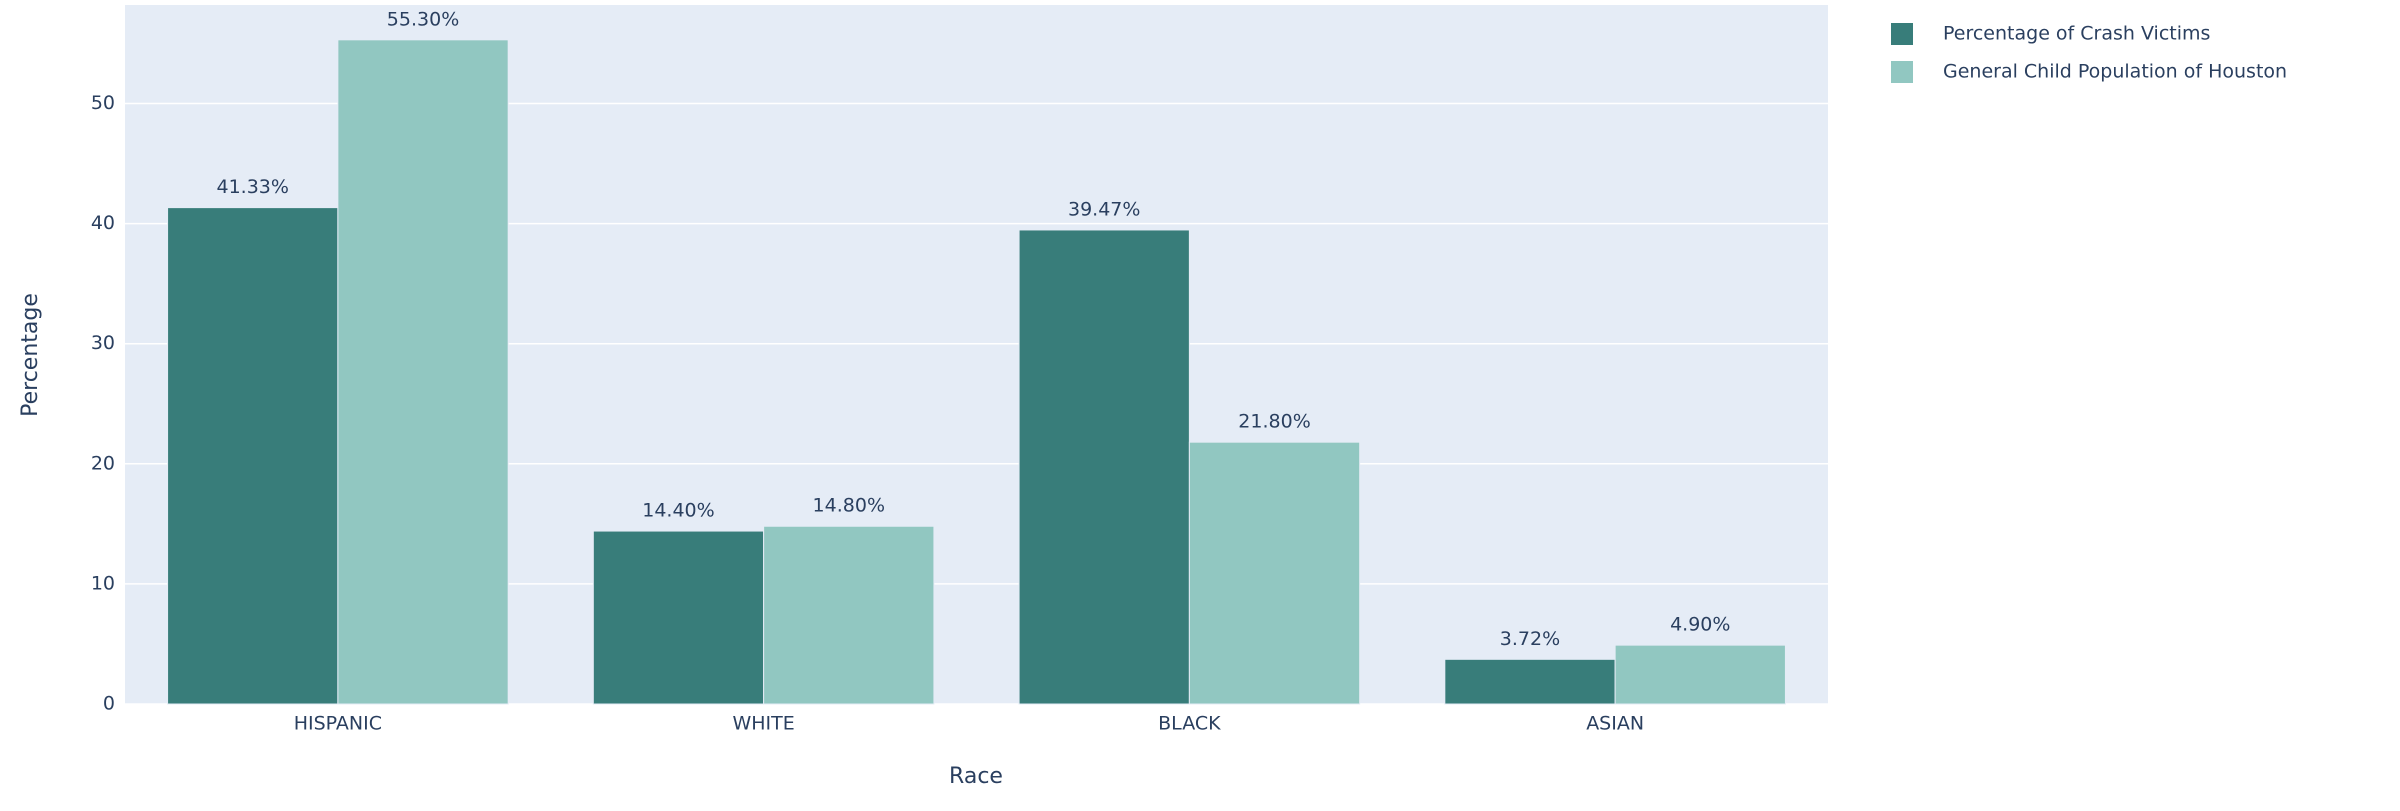  Describe the element at coordinates (103, 583) in the screenshot. I see `y-tick-label: 10` at that location.